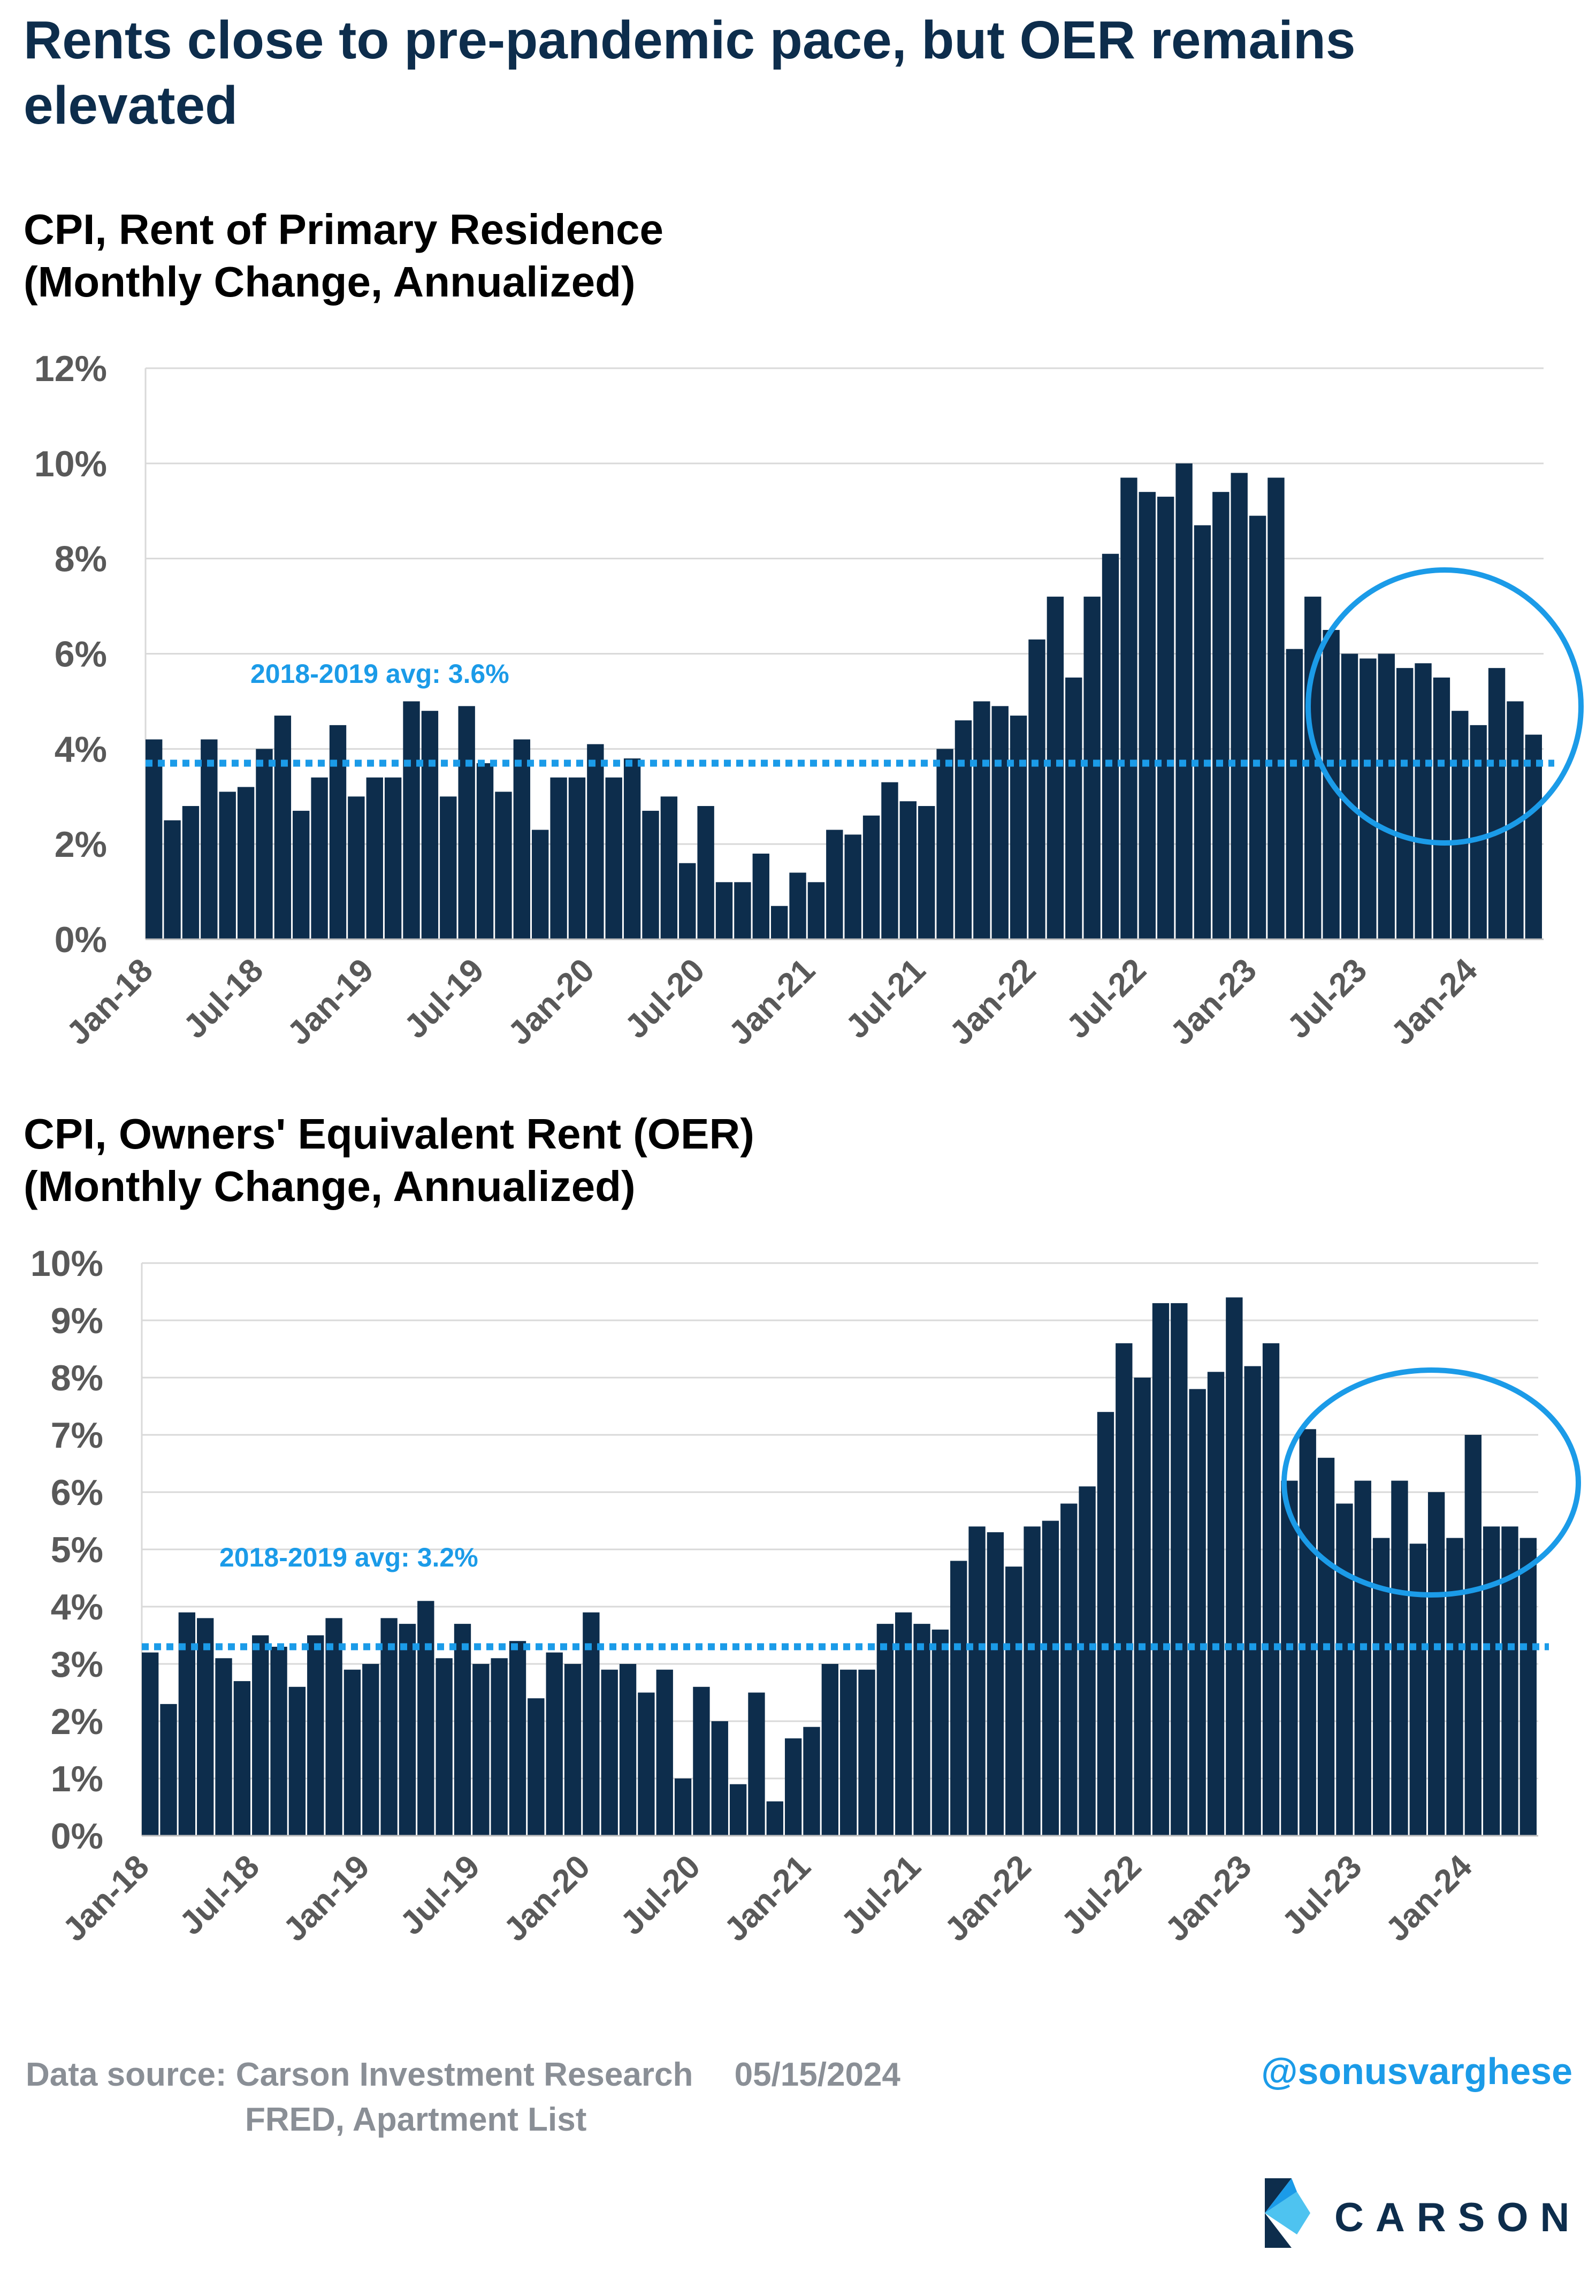 The height and width of the screenshot is (2296, 1596). Describe the element at coordinates (416, 2119) in the screenshot. I see `data-source-line-2: FRED, Apartment List` at that location.